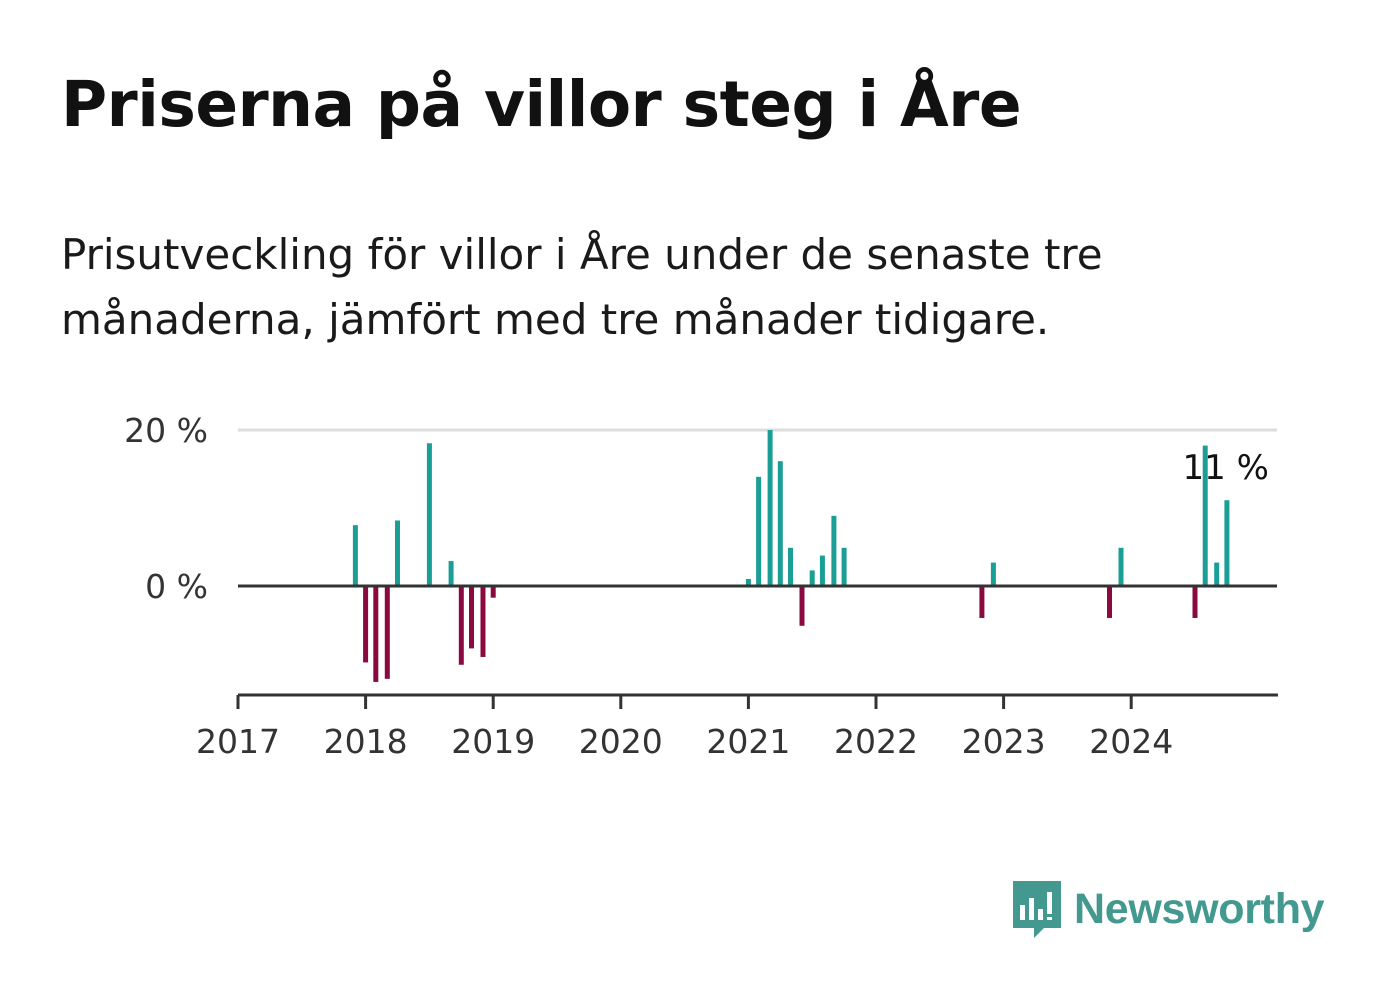  Describe the element at coordinates (748, 741) in the screenshot. I see `x-tick-label: 2021` at that location.